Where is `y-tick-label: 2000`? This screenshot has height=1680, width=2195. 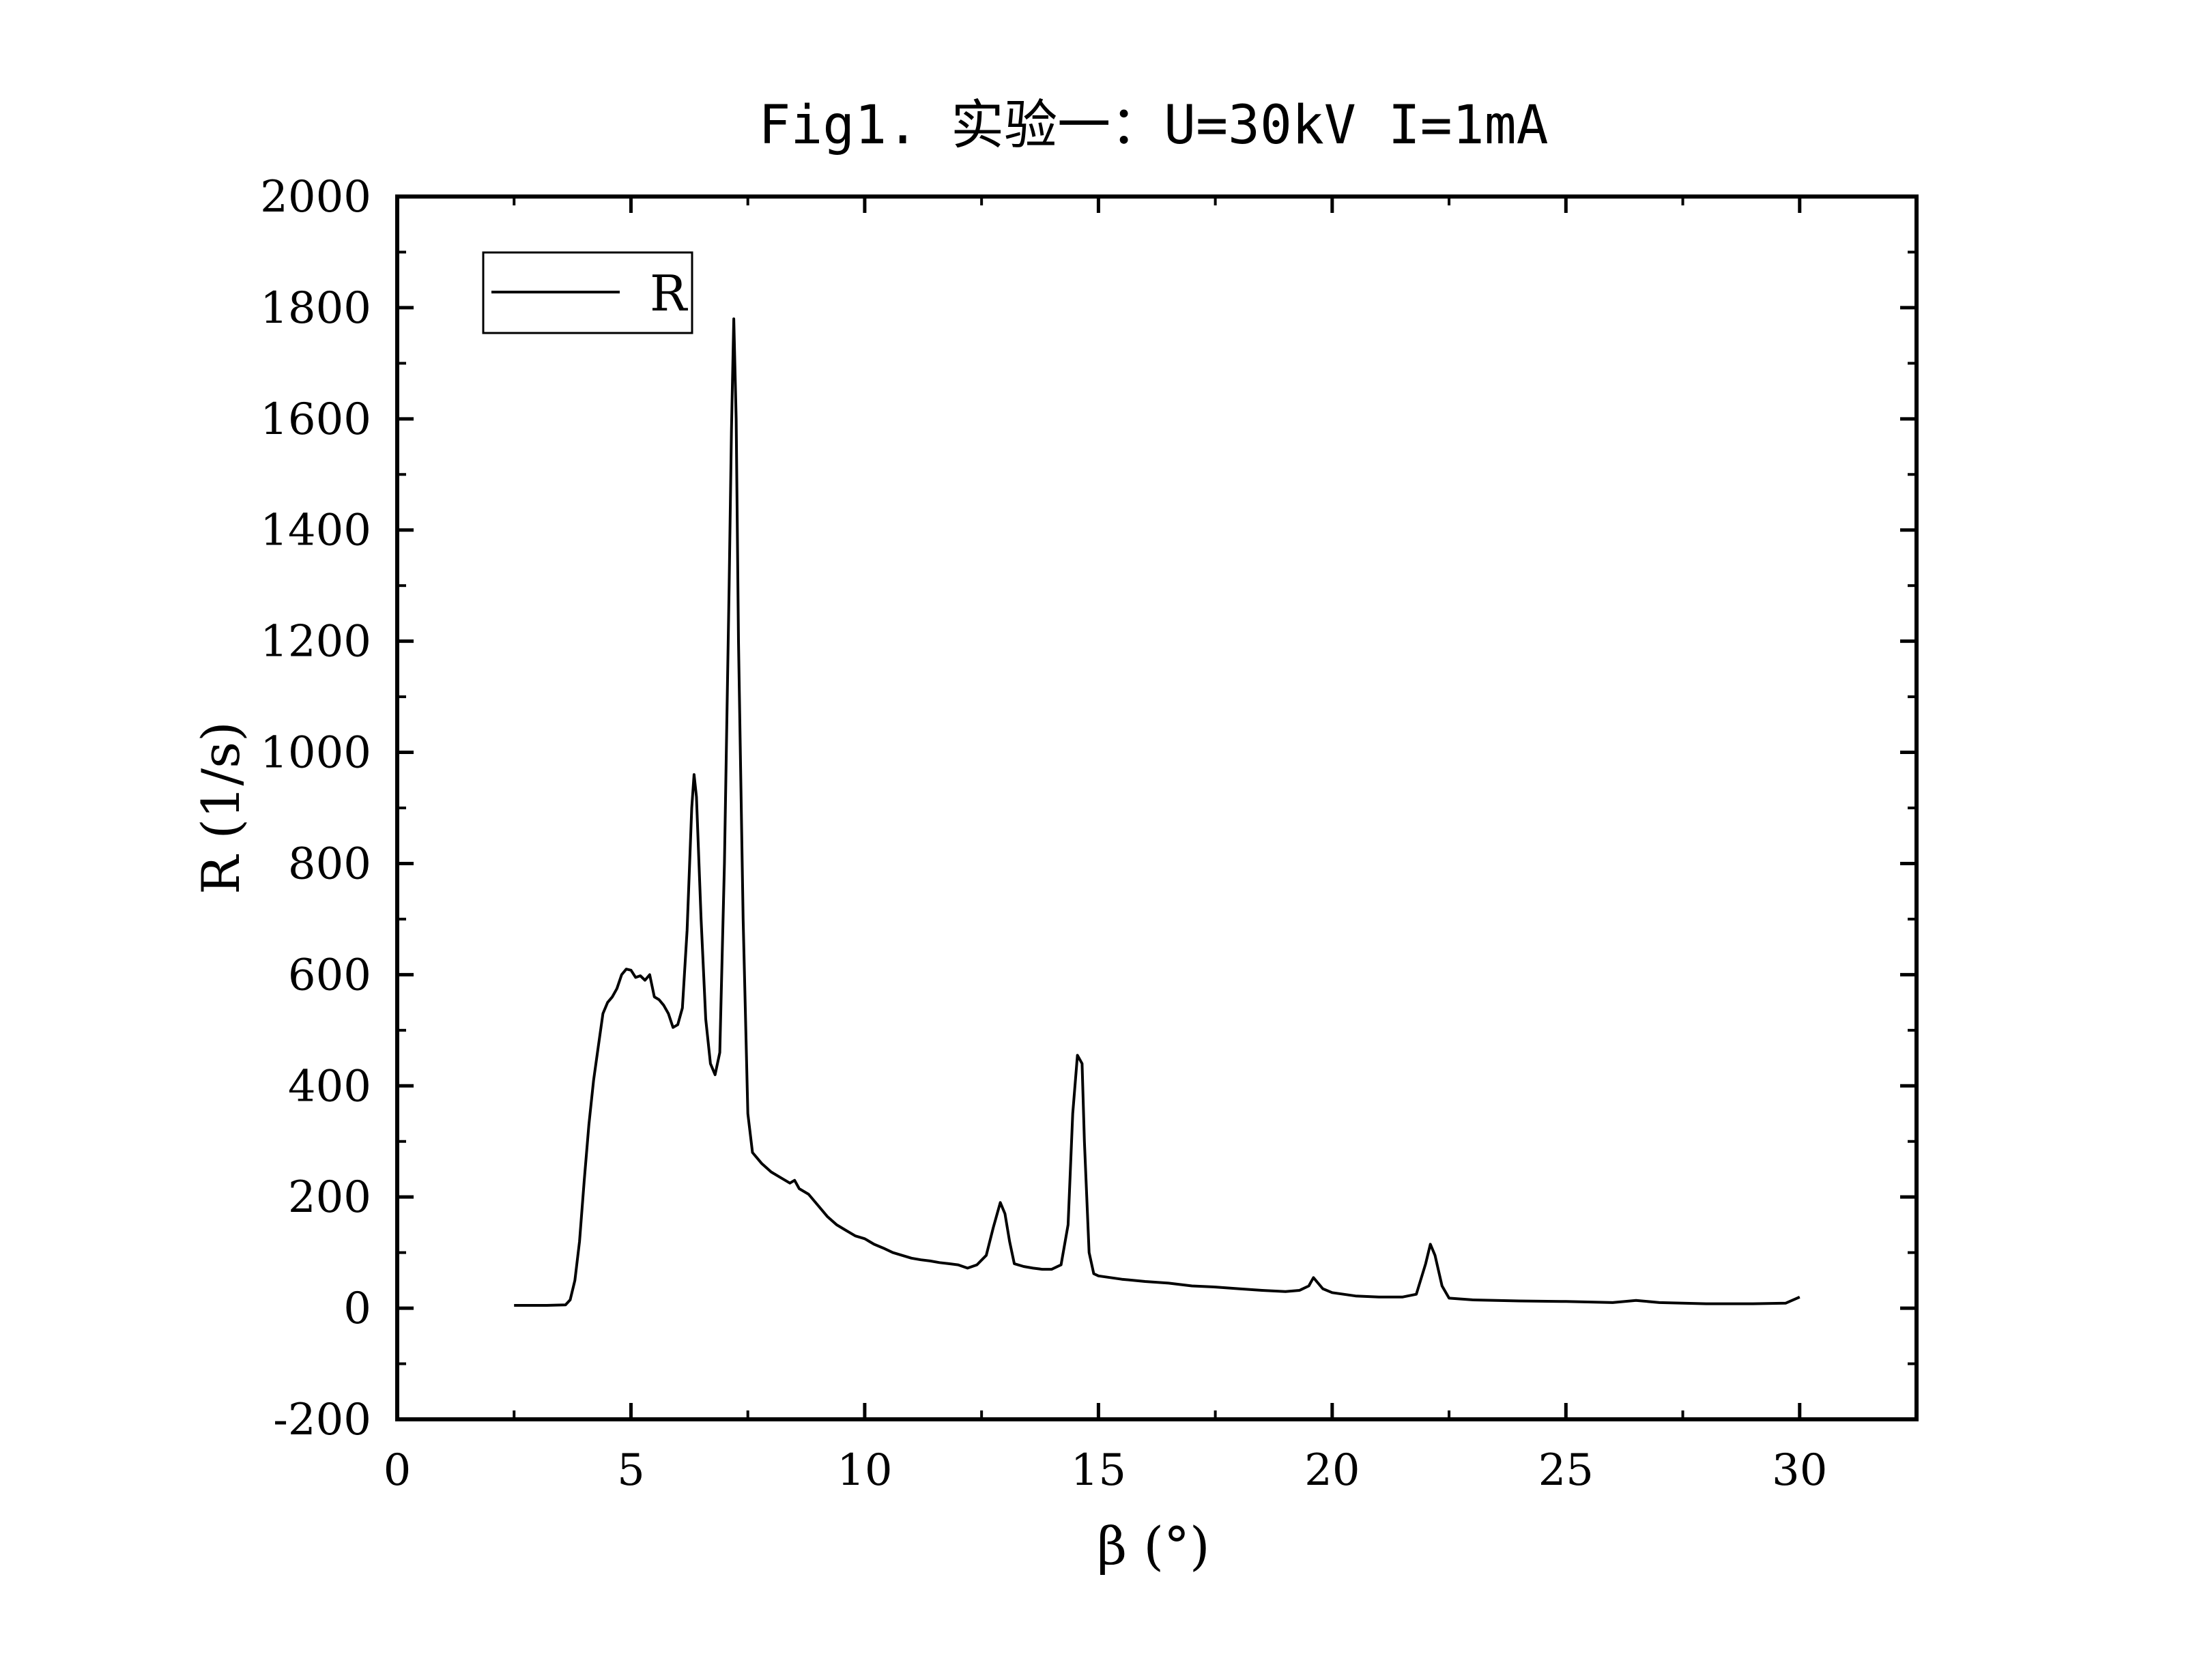
y-tick-label: 2000 is located at coordinates (316, 197).